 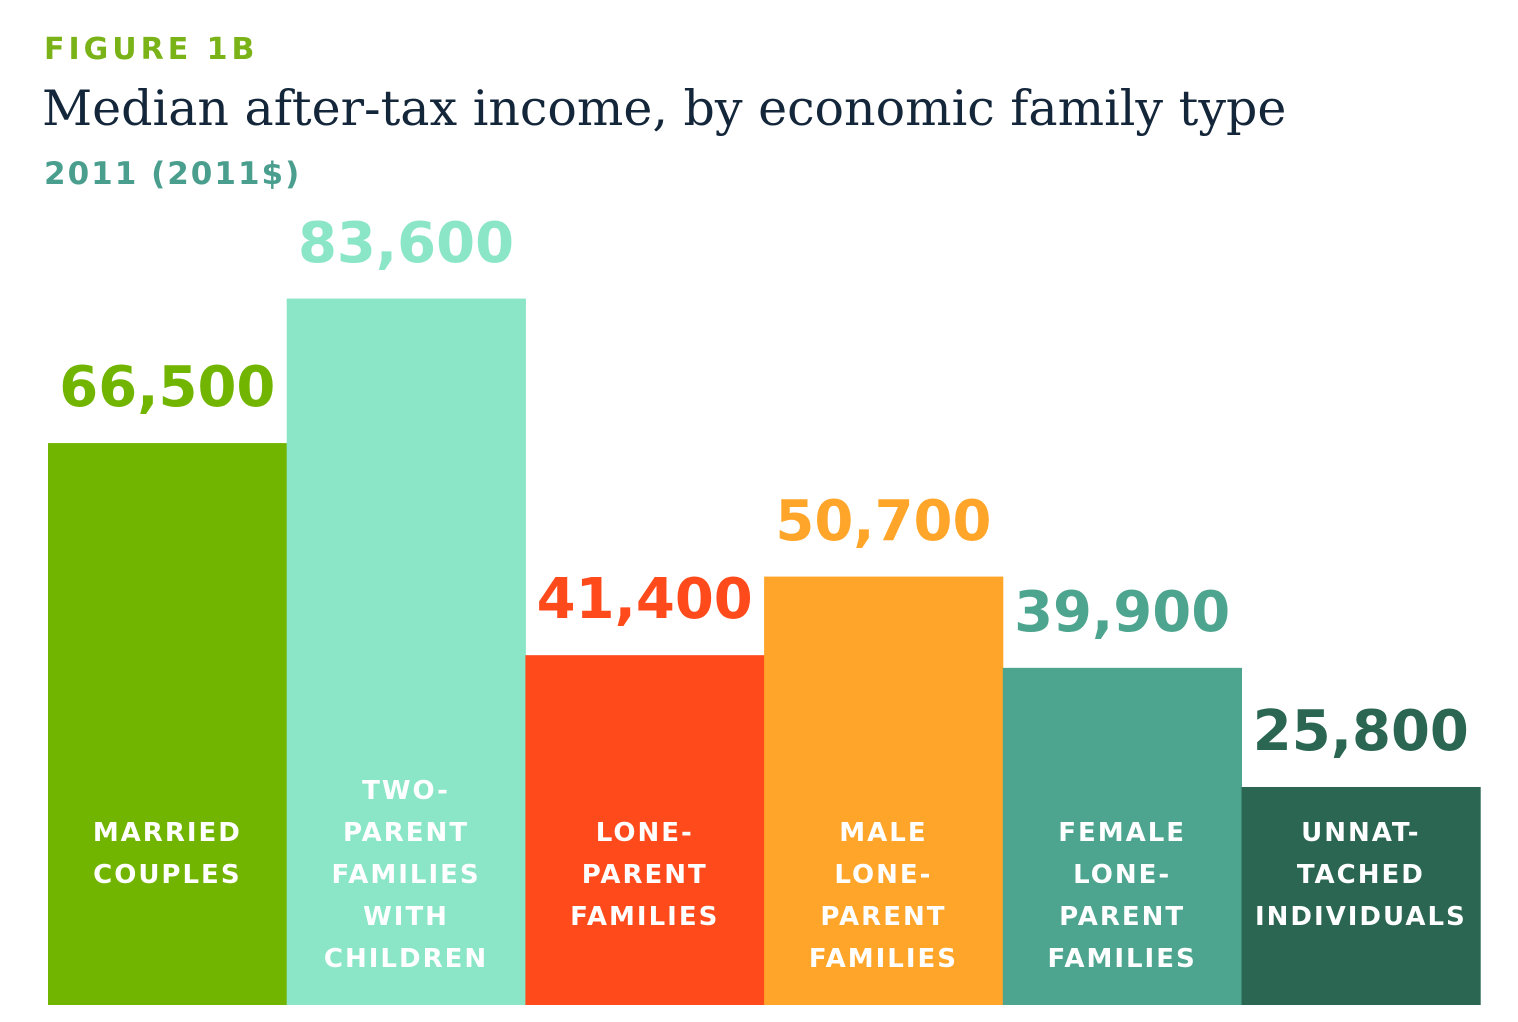 What do you see at coordinates (883, 896) in the screenshot?
I see `category-label: MALE LONE- PARENT FAMILIES` at bounding box center [883, 896].